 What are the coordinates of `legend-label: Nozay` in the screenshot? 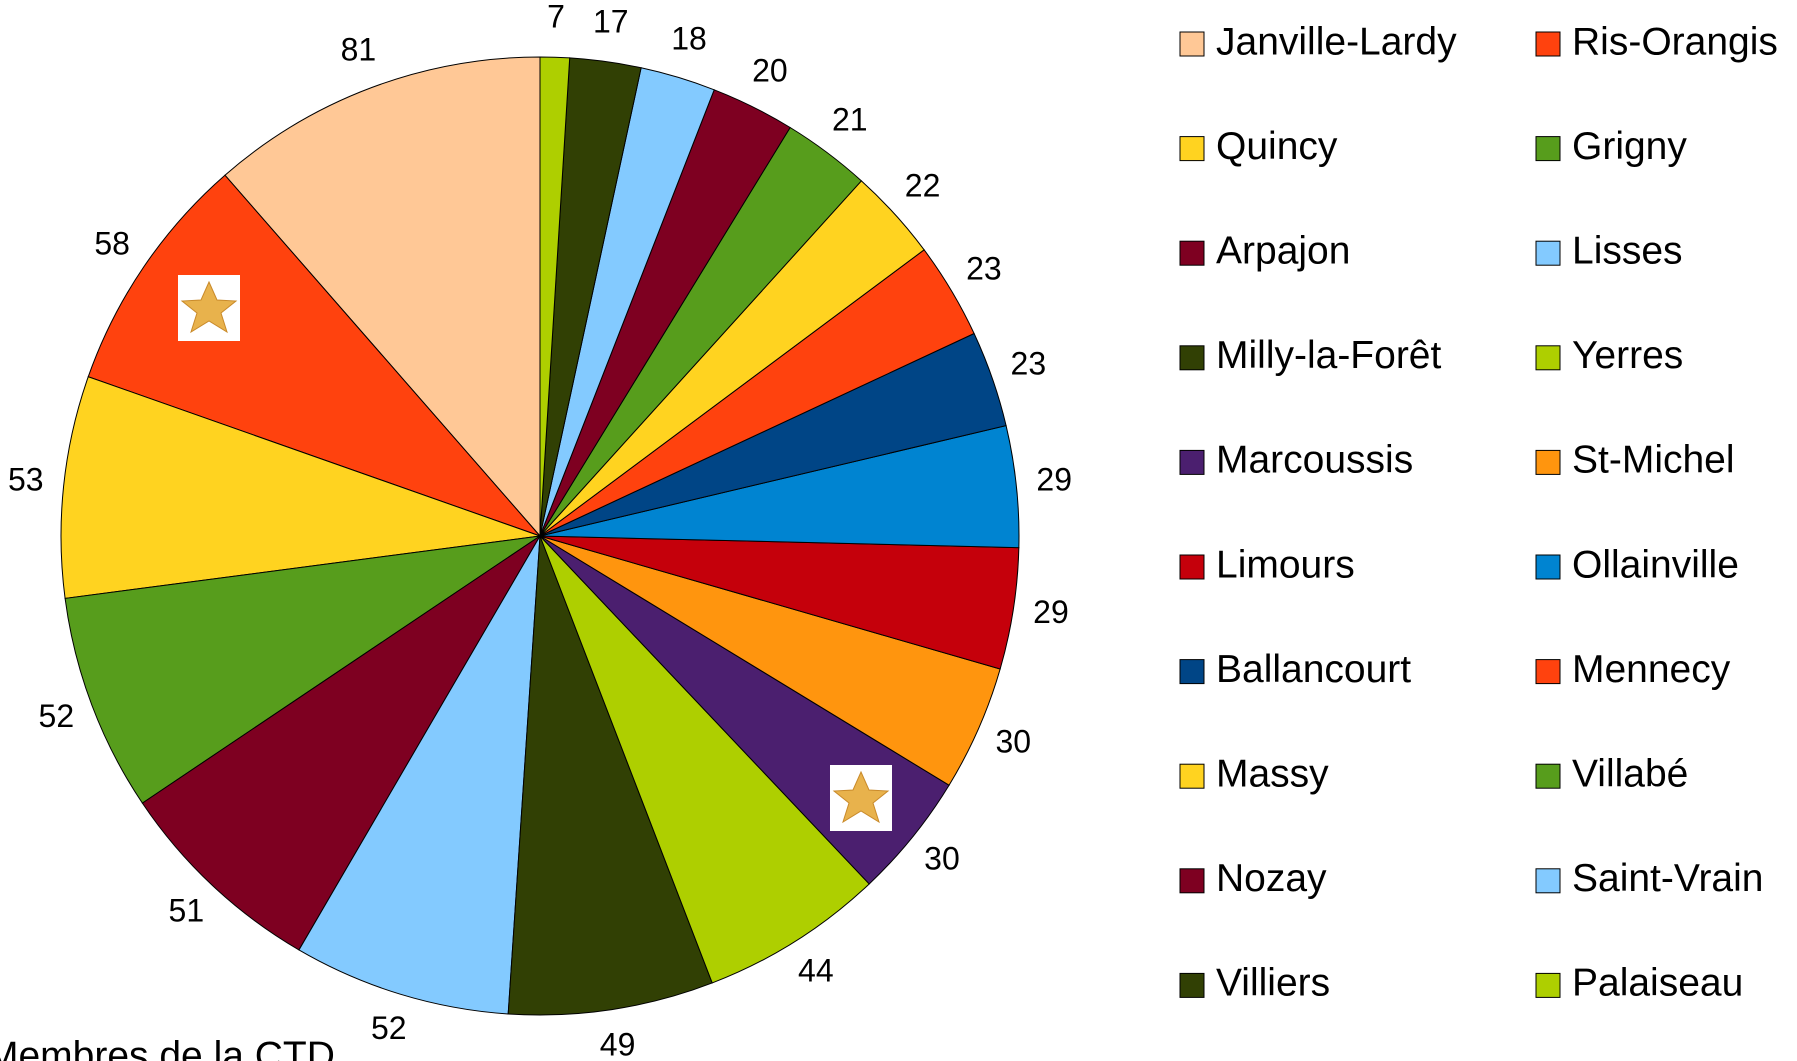 It's located at (1271, 878).